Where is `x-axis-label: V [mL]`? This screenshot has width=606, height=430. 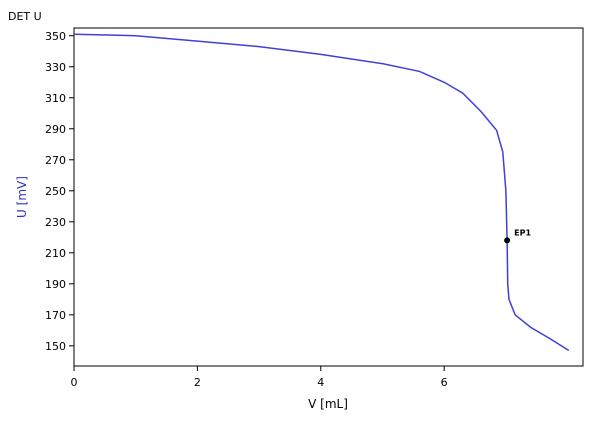 x-axis-label: V [mL] is located at coordinates (328, 404).